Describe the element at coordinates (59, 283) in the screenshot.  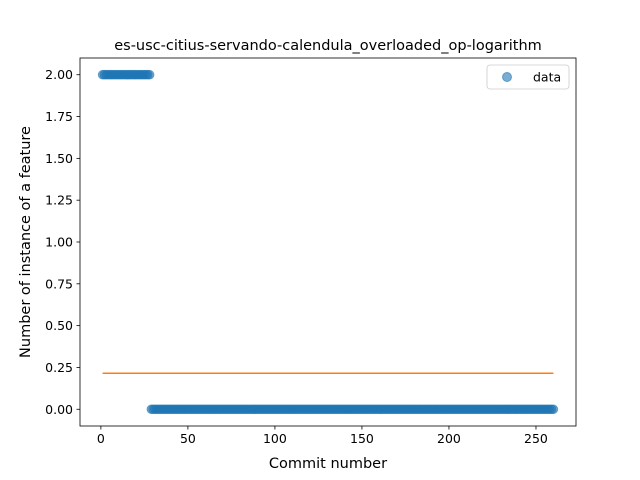
I see `y-tick-label: 0.75` at that location.